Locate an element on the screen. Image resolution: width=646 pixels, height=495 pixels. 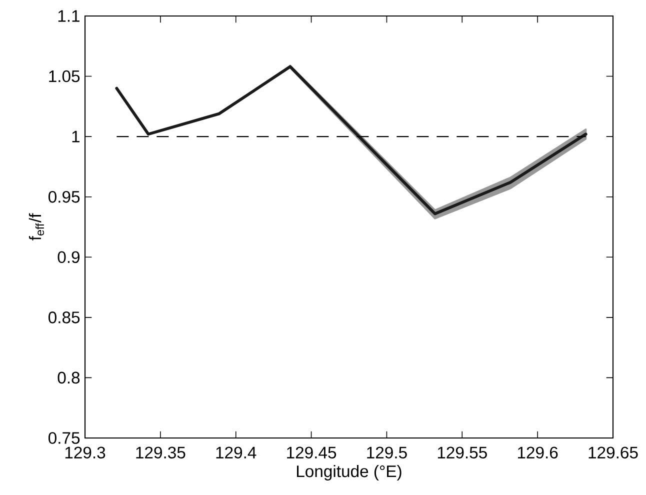
y-axis-title: f$_{eff}$/f is located at coordinates (36, 226).